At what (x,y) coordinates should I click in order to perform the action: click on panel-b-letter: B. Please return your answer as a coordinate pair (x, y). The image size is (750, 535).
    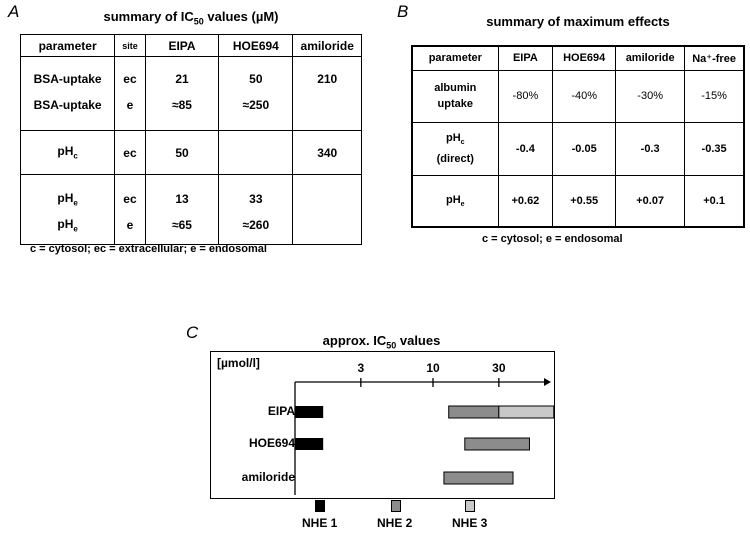
    Looking at the image, I should click on (403, 11).